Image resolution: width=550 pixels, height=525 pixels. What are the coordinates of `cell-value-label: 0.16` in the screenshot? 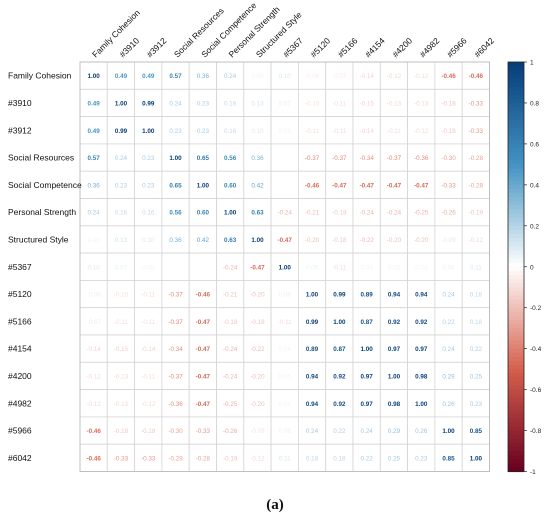 It's located at (148, 213).